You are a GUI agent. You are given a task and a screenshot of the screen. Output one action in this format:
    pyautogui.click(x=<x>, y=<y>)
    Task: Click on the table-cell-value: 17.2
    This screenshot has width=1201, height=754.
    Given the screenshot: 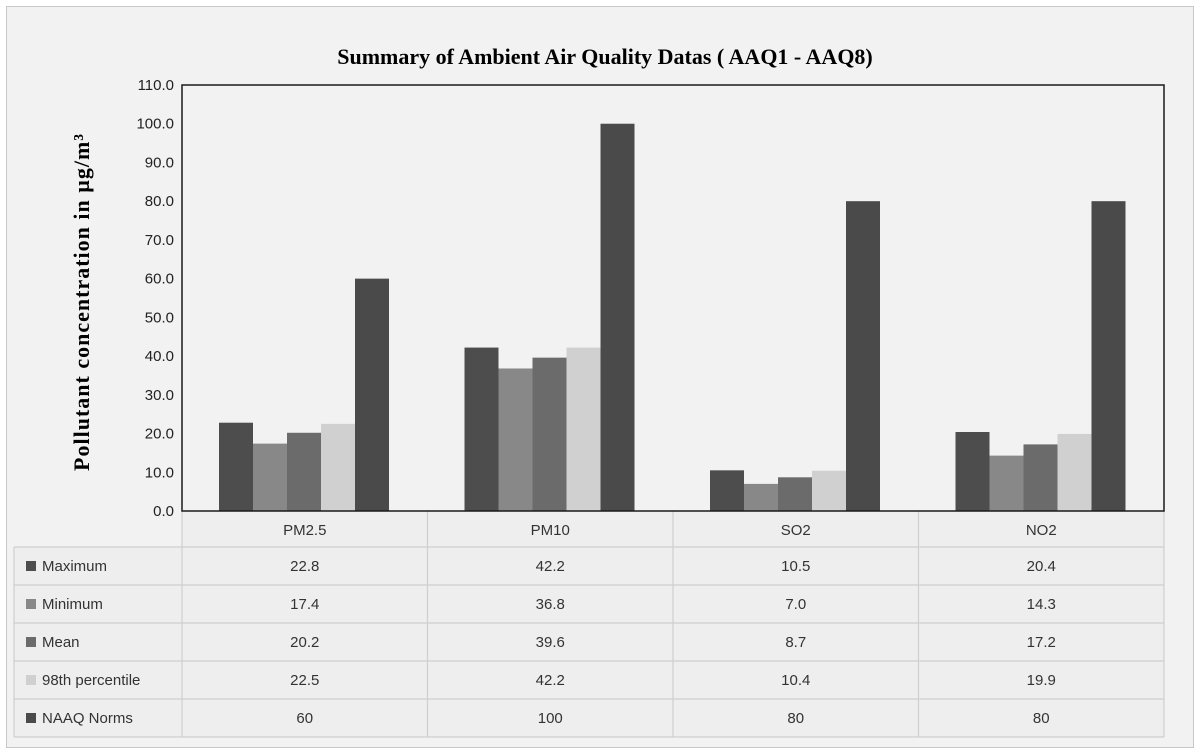 What is the action you would take?
    pyautogui.click(x=1041, y=642)
    